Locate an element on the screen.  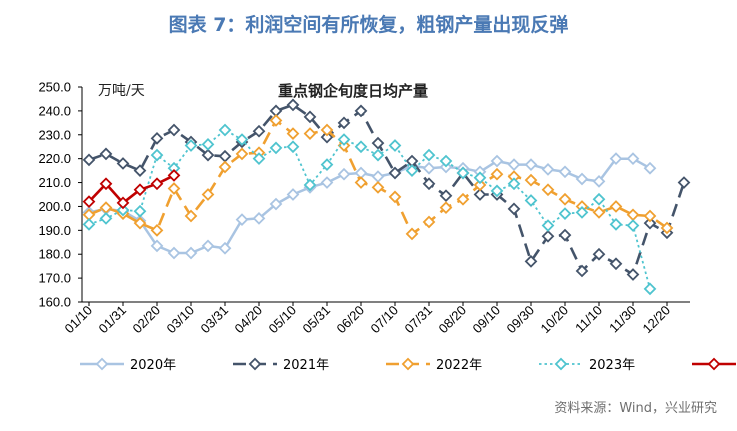
x-tick-label: 03/10 is located at coordinates (181, 320).